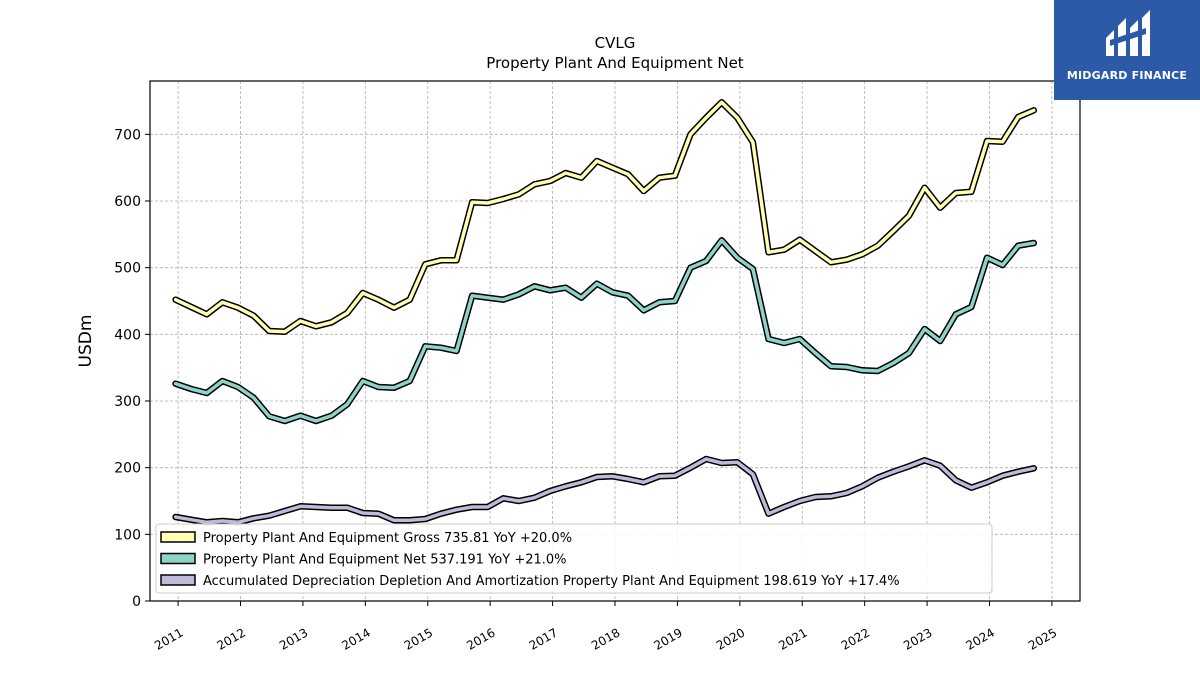  Describe the element at coordinates (132, 368) in the screenshot. I see `y-axis: 0 100 200 300 400 500 600 700` at that location.